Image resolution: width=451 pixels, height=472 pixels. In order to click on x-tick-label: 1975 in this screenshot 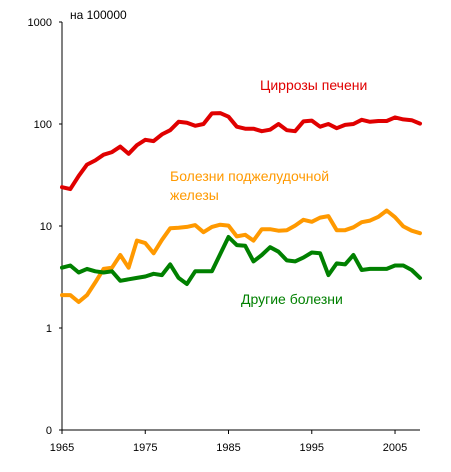, I will do `click(145, 448)`.